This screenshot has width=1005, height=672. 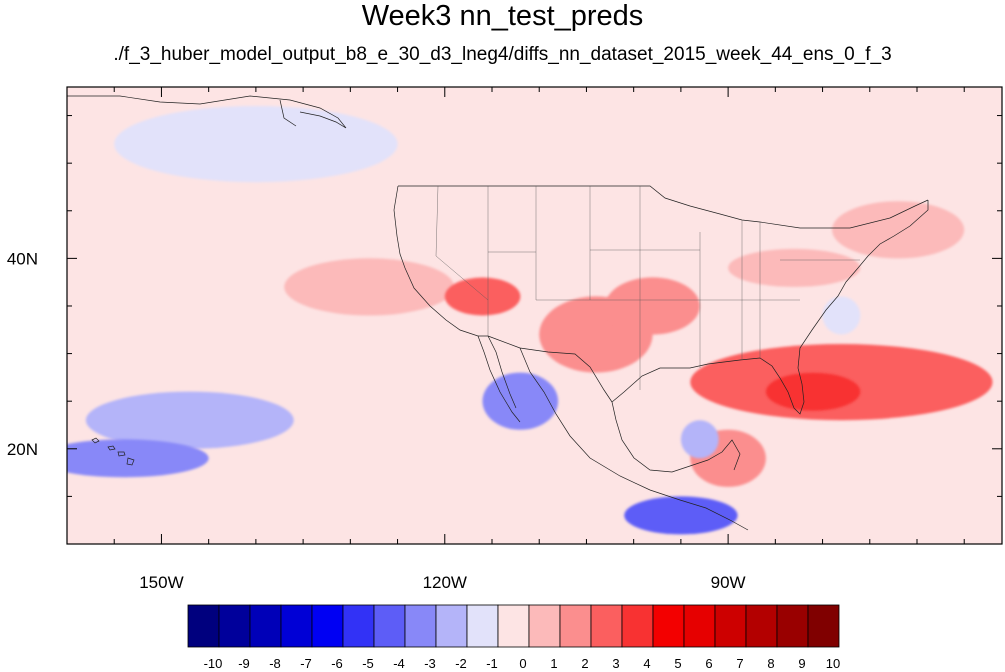 I want to click on state-lines, so click(x=647, y=287).